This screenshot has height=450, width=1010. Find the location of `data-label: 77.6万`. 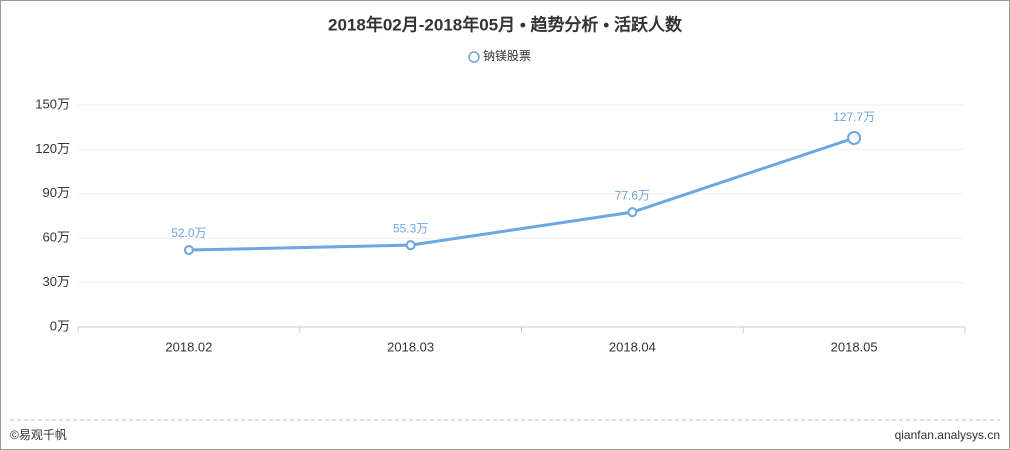

data-label: 77.6万 is located at coordinates (632, 195).